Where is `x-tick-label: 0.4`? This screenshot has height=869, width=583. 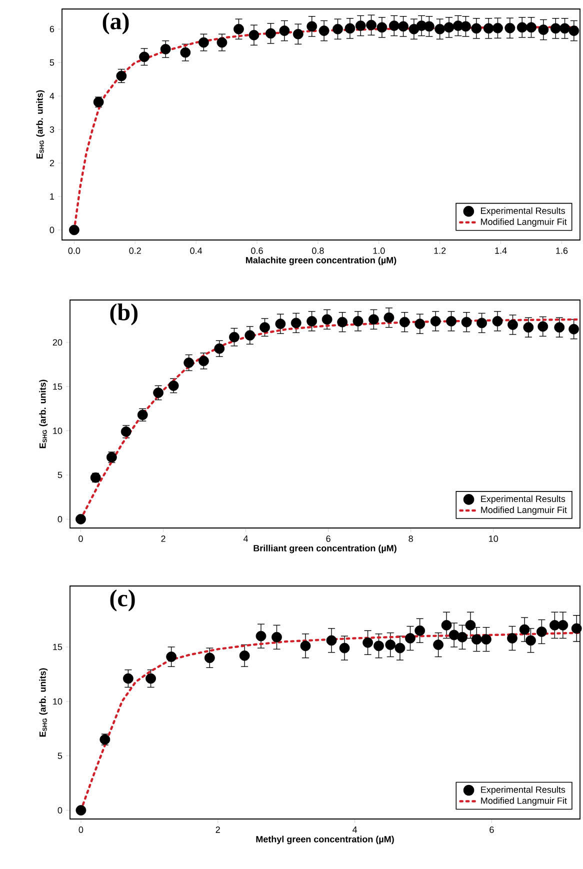 x-tick-label: 0.4 is located at coordinates (196, 251).